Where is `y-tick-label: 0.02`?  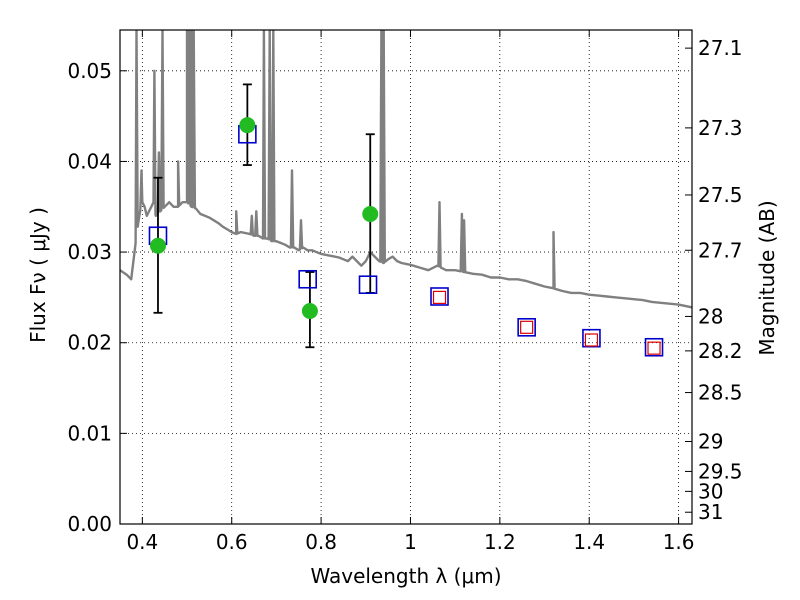
y-tick-label: 0.02 is located at coordinates (89, 343).